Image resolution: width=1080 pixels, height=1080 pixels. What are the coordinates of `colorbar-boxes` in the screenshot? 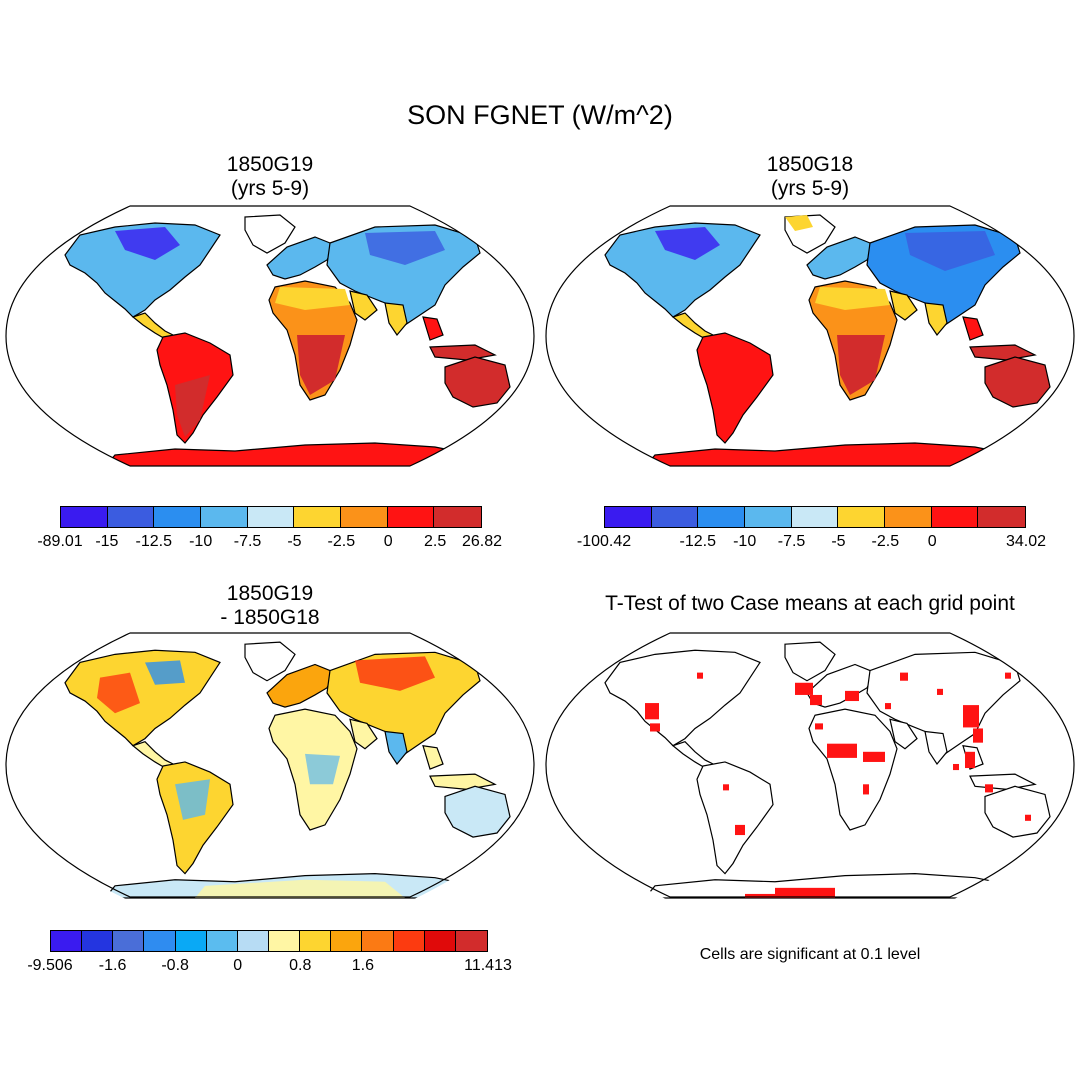 It's located at (815, 517).